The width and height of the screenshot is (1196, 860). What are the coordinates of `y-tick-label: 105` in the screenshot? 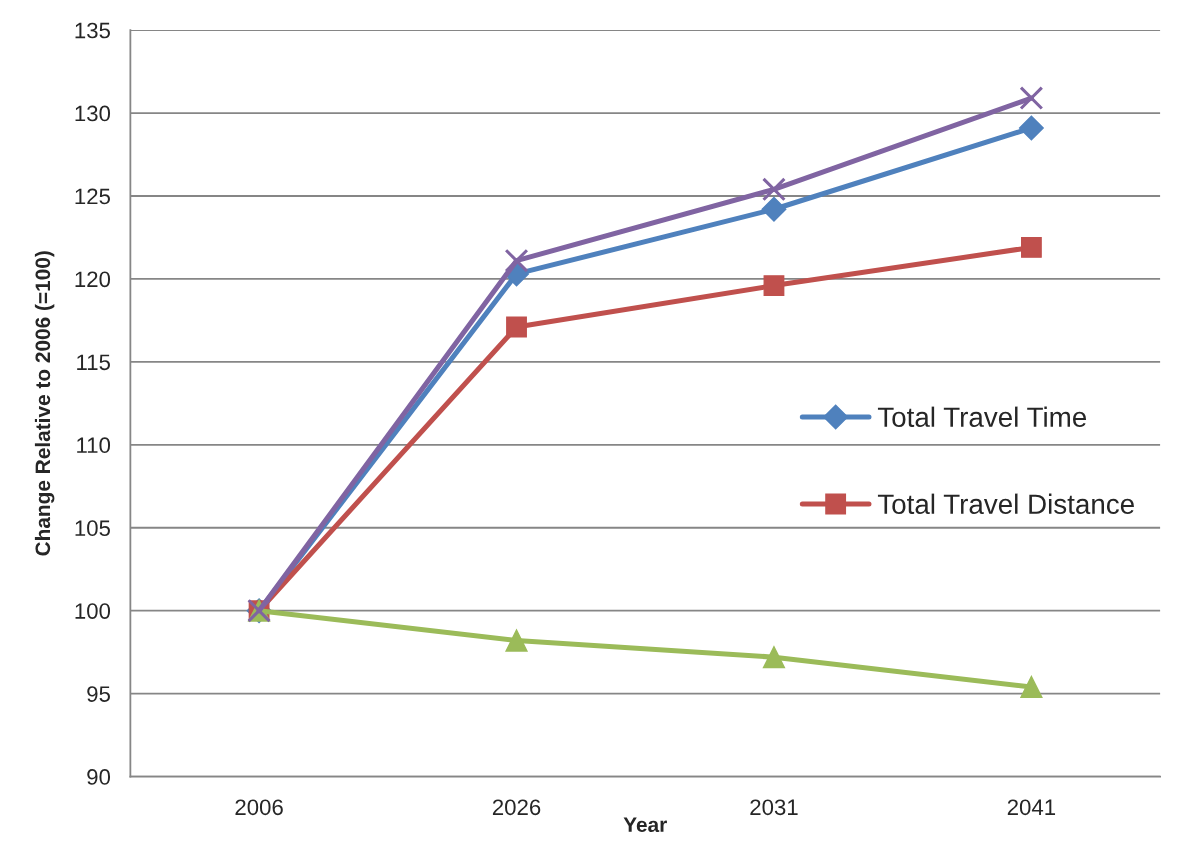 It's located at (92, 528).